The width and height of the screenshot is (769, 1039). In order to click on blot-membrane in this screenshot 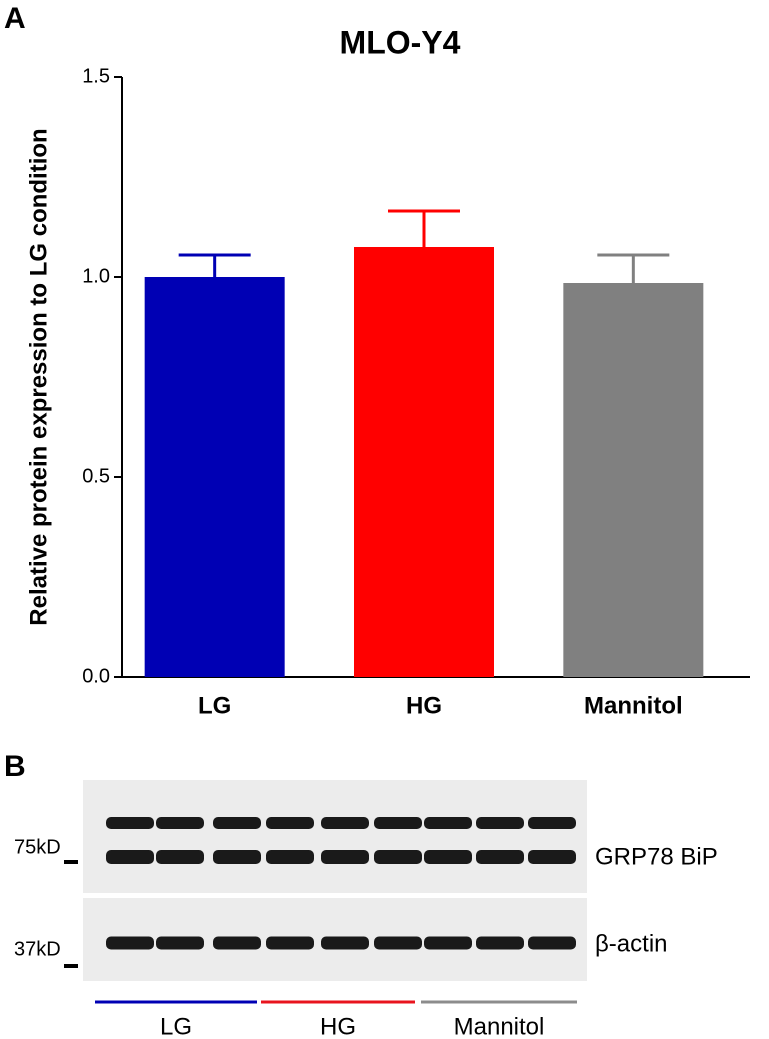, I will do `click(335, 836)`.